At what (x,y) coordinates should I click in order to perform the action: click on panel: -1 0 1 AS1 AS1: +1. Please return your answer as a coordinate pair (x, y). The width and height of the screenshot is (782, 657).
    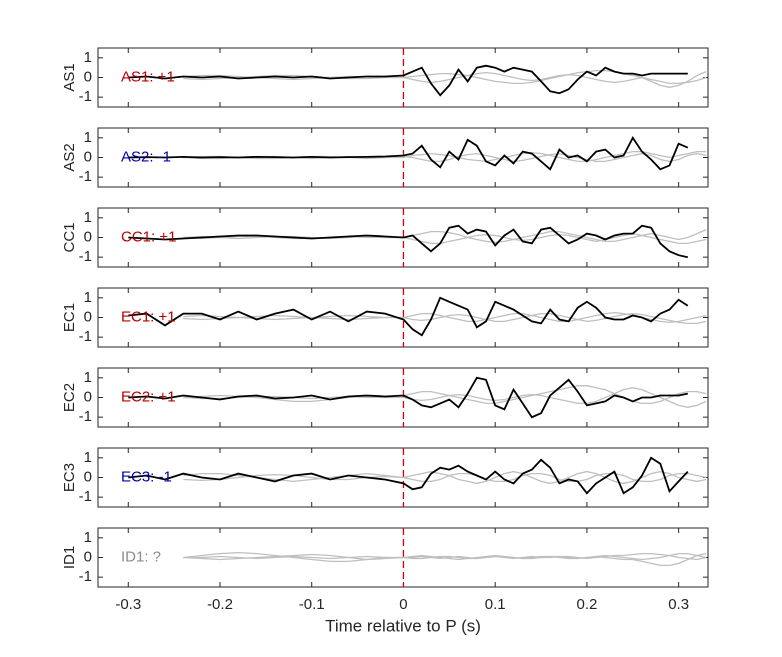
    Looking at the image, I should click on (385, 77).